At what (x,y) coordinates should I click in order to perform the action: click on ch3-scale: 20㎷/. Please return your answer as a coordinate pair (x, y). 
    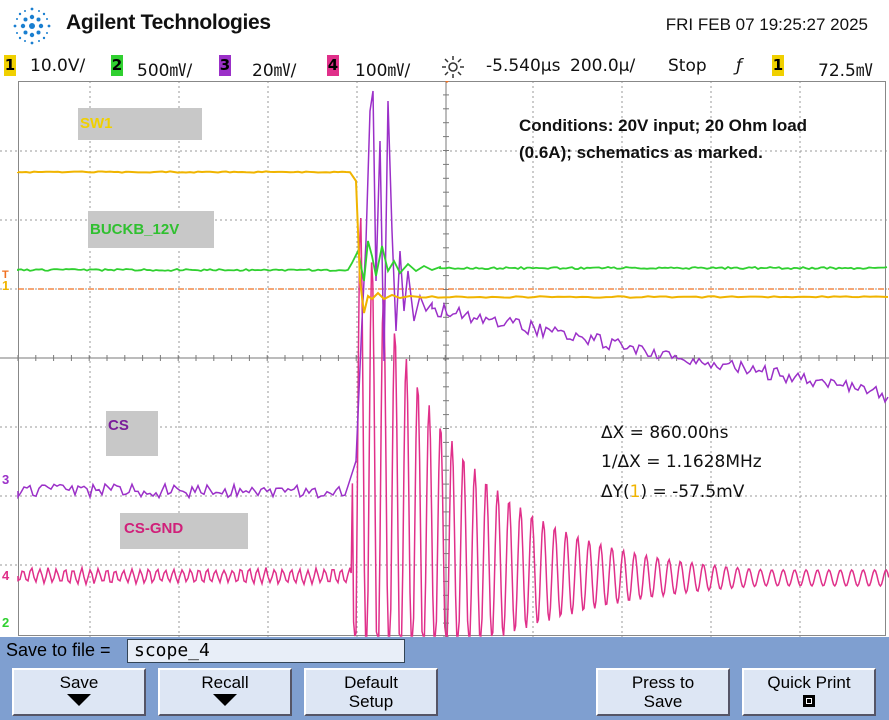
    Looking at the image, I should click on (274, 71).